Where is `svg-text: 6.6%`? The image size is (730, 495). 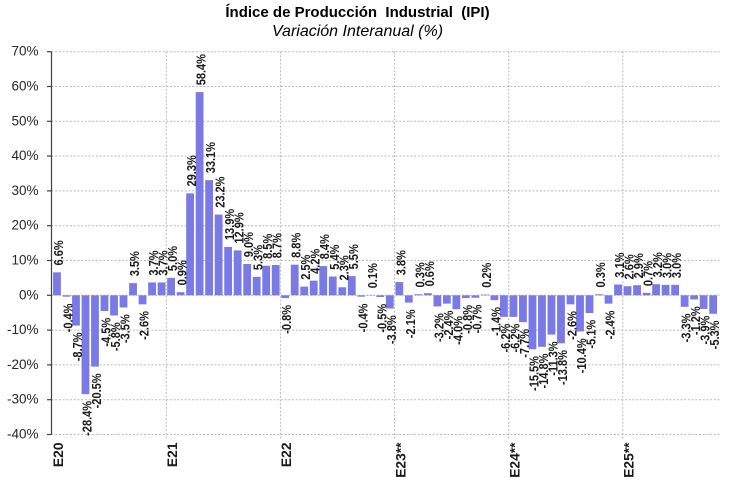
svg-text: 6.6% is located at coordinates (58, 252).